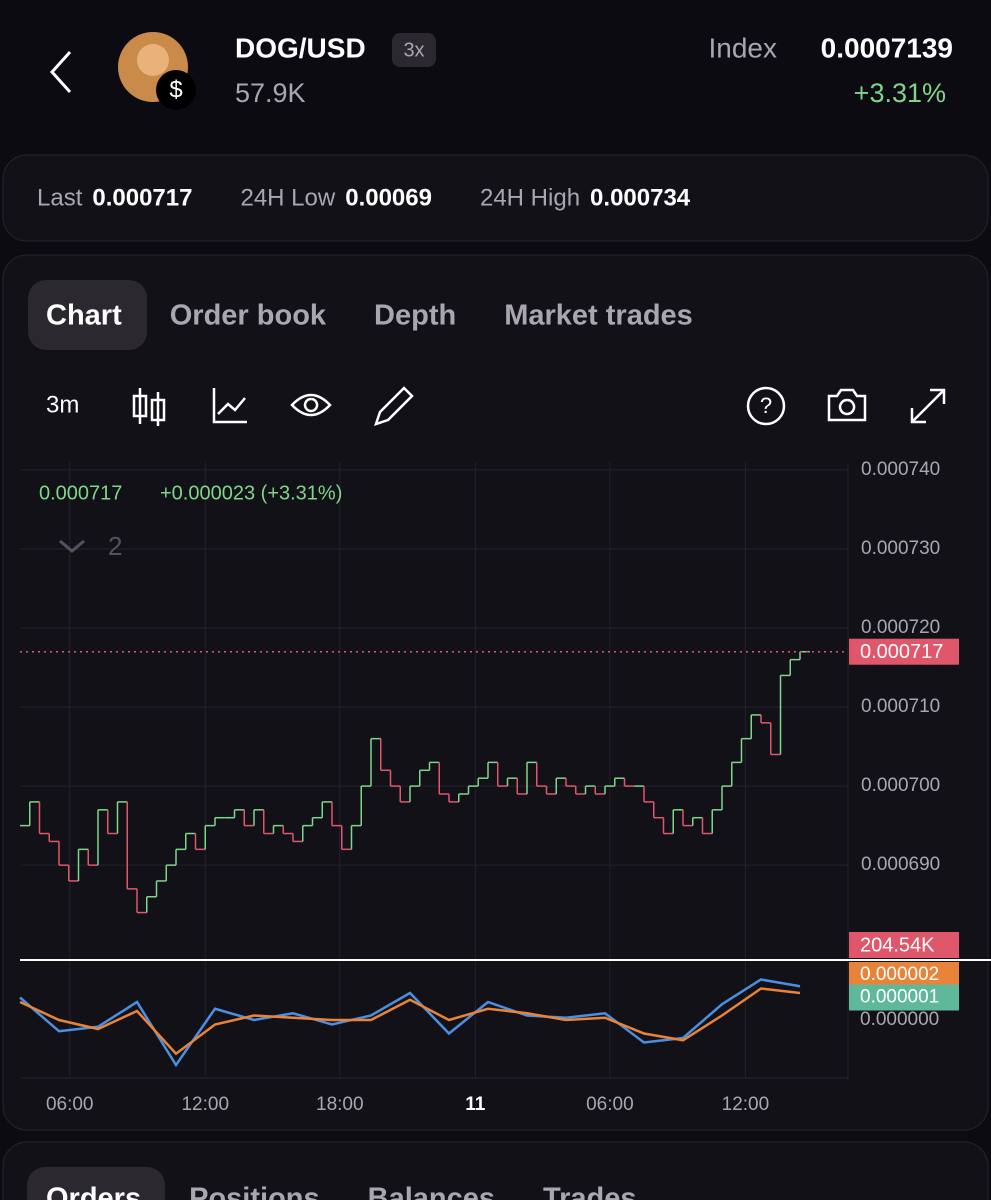 The image size is (991, 1200). Describe the element at coordinates (60, 197) in the screenshot. I see `stat-label: Last` at that location.